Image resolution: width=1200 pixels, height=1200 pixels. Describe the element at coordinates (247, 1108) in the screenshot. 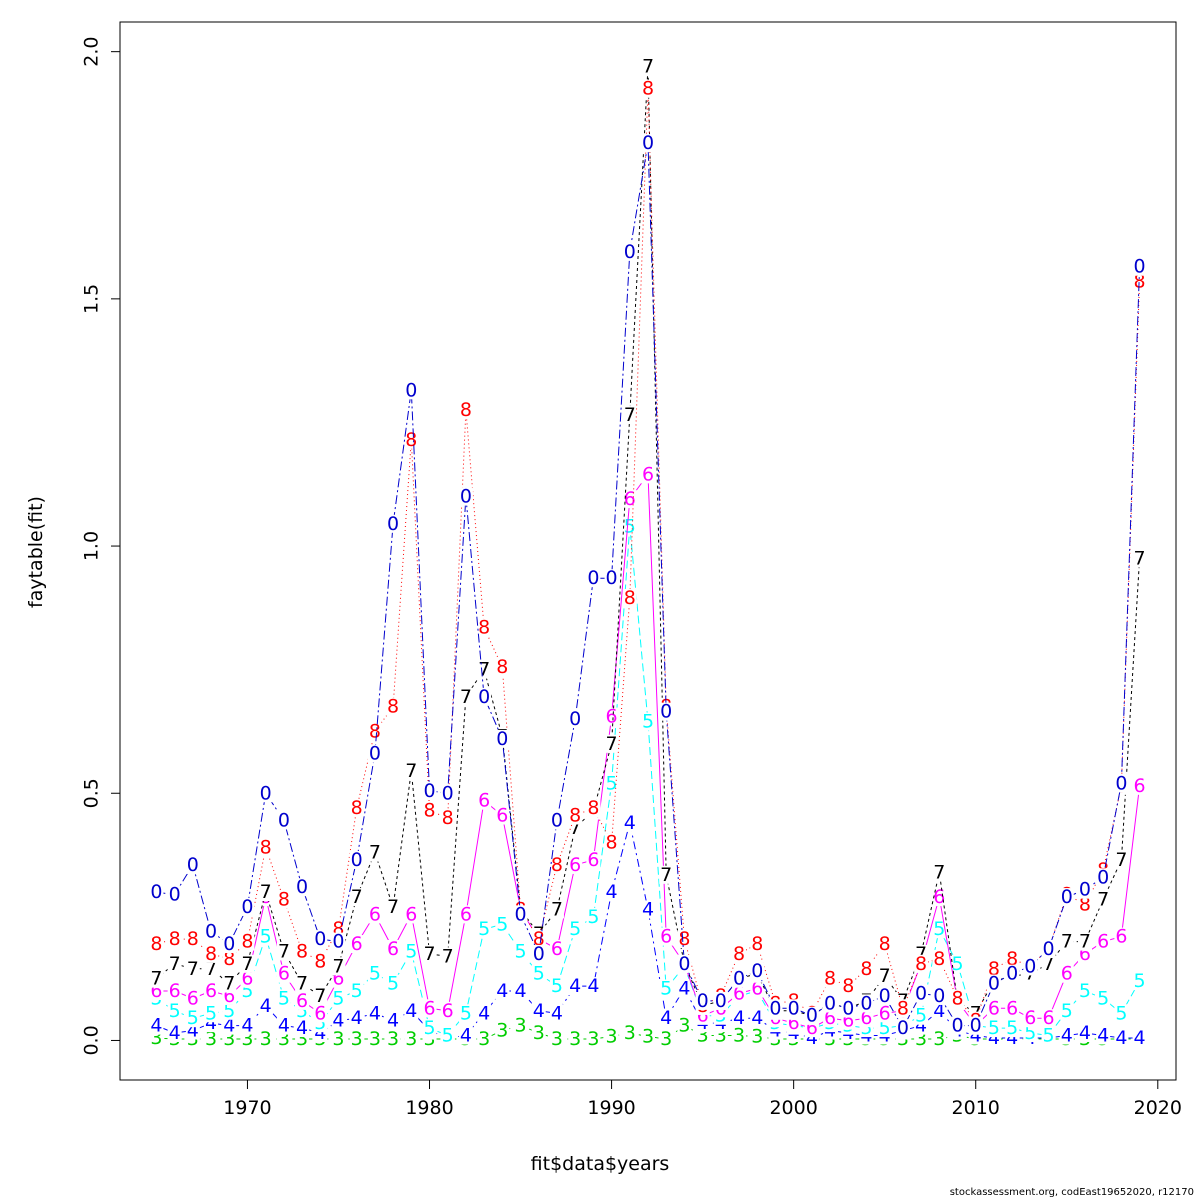

I see `x-tick-label: 1970` at that location.